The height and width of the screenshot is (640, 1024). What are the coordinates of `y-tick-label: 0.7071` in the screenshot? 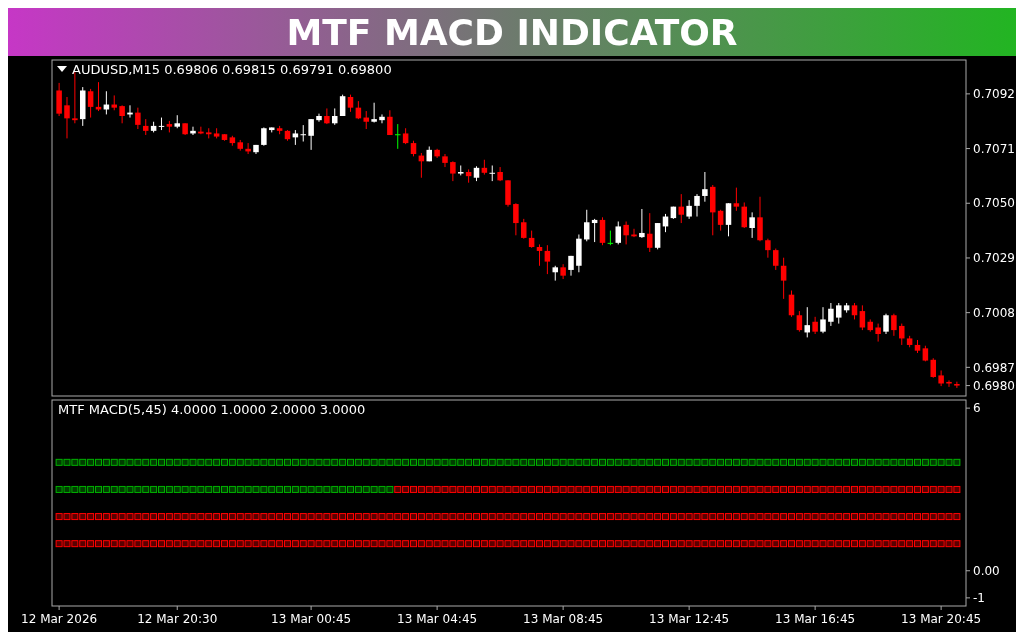 It's located at (994, 148).